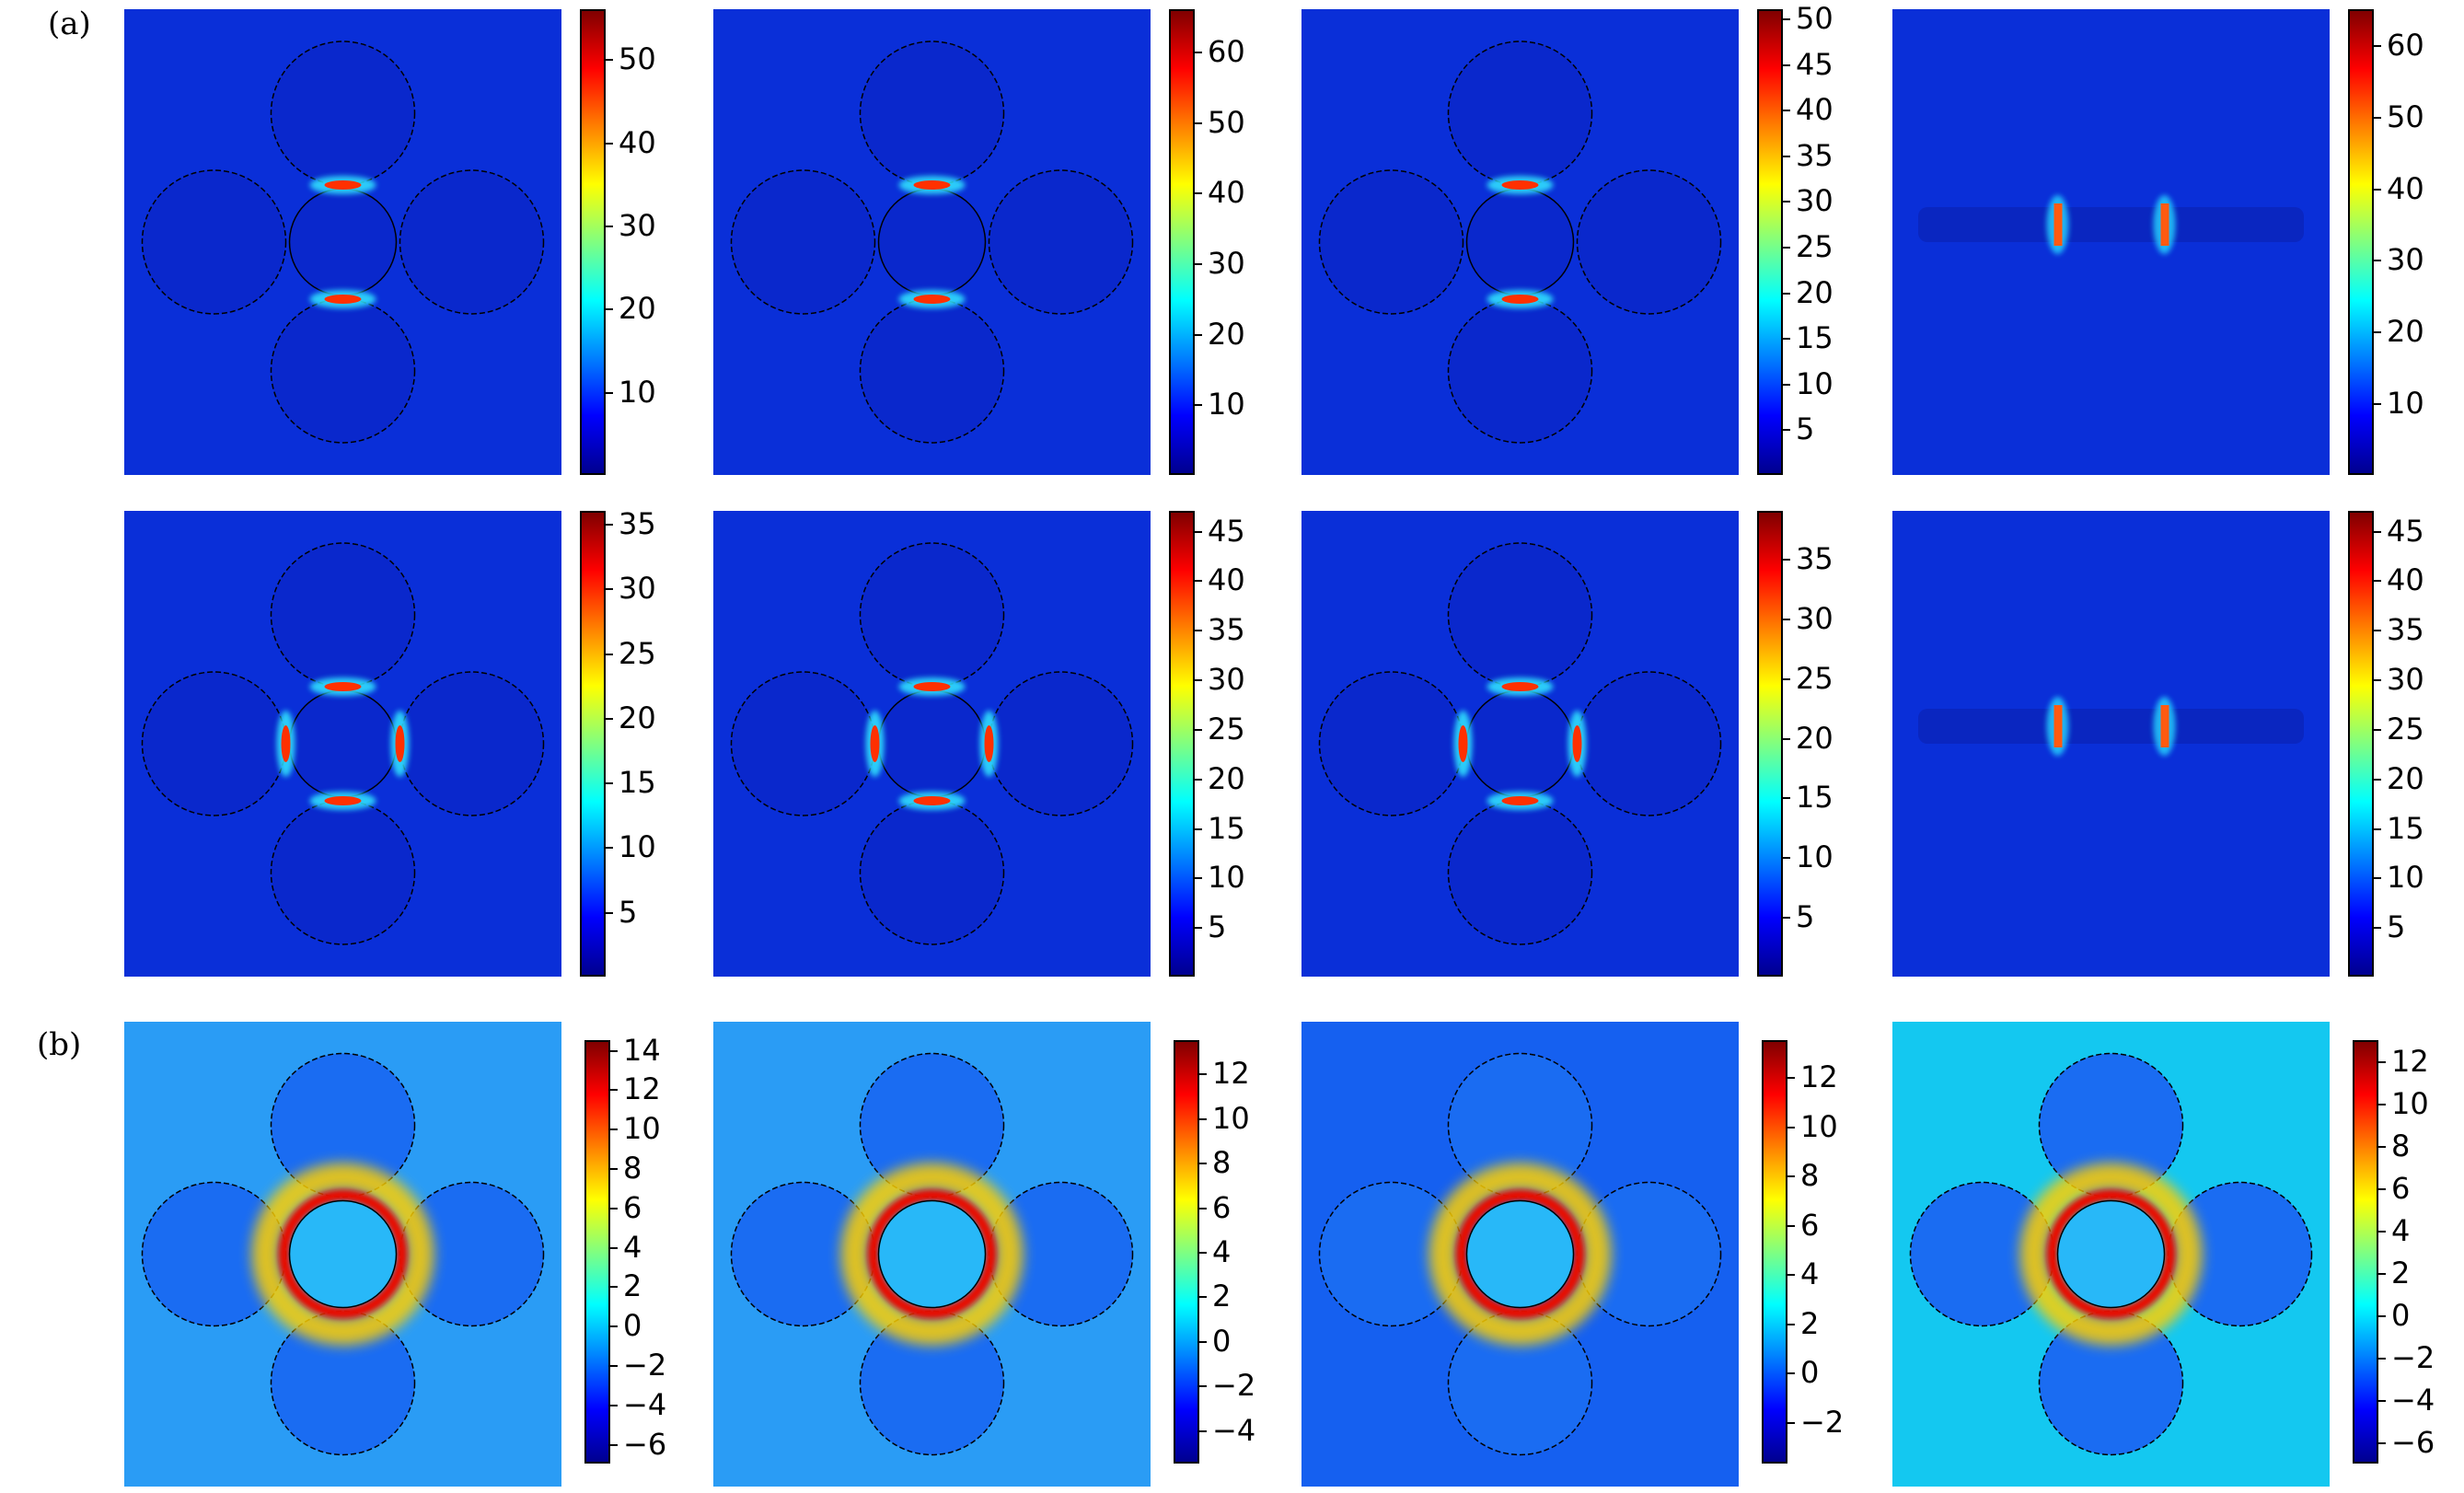 This screenshot has height=1493, width=2464. I want to click on nanobar-outline, so click(2111, 224).